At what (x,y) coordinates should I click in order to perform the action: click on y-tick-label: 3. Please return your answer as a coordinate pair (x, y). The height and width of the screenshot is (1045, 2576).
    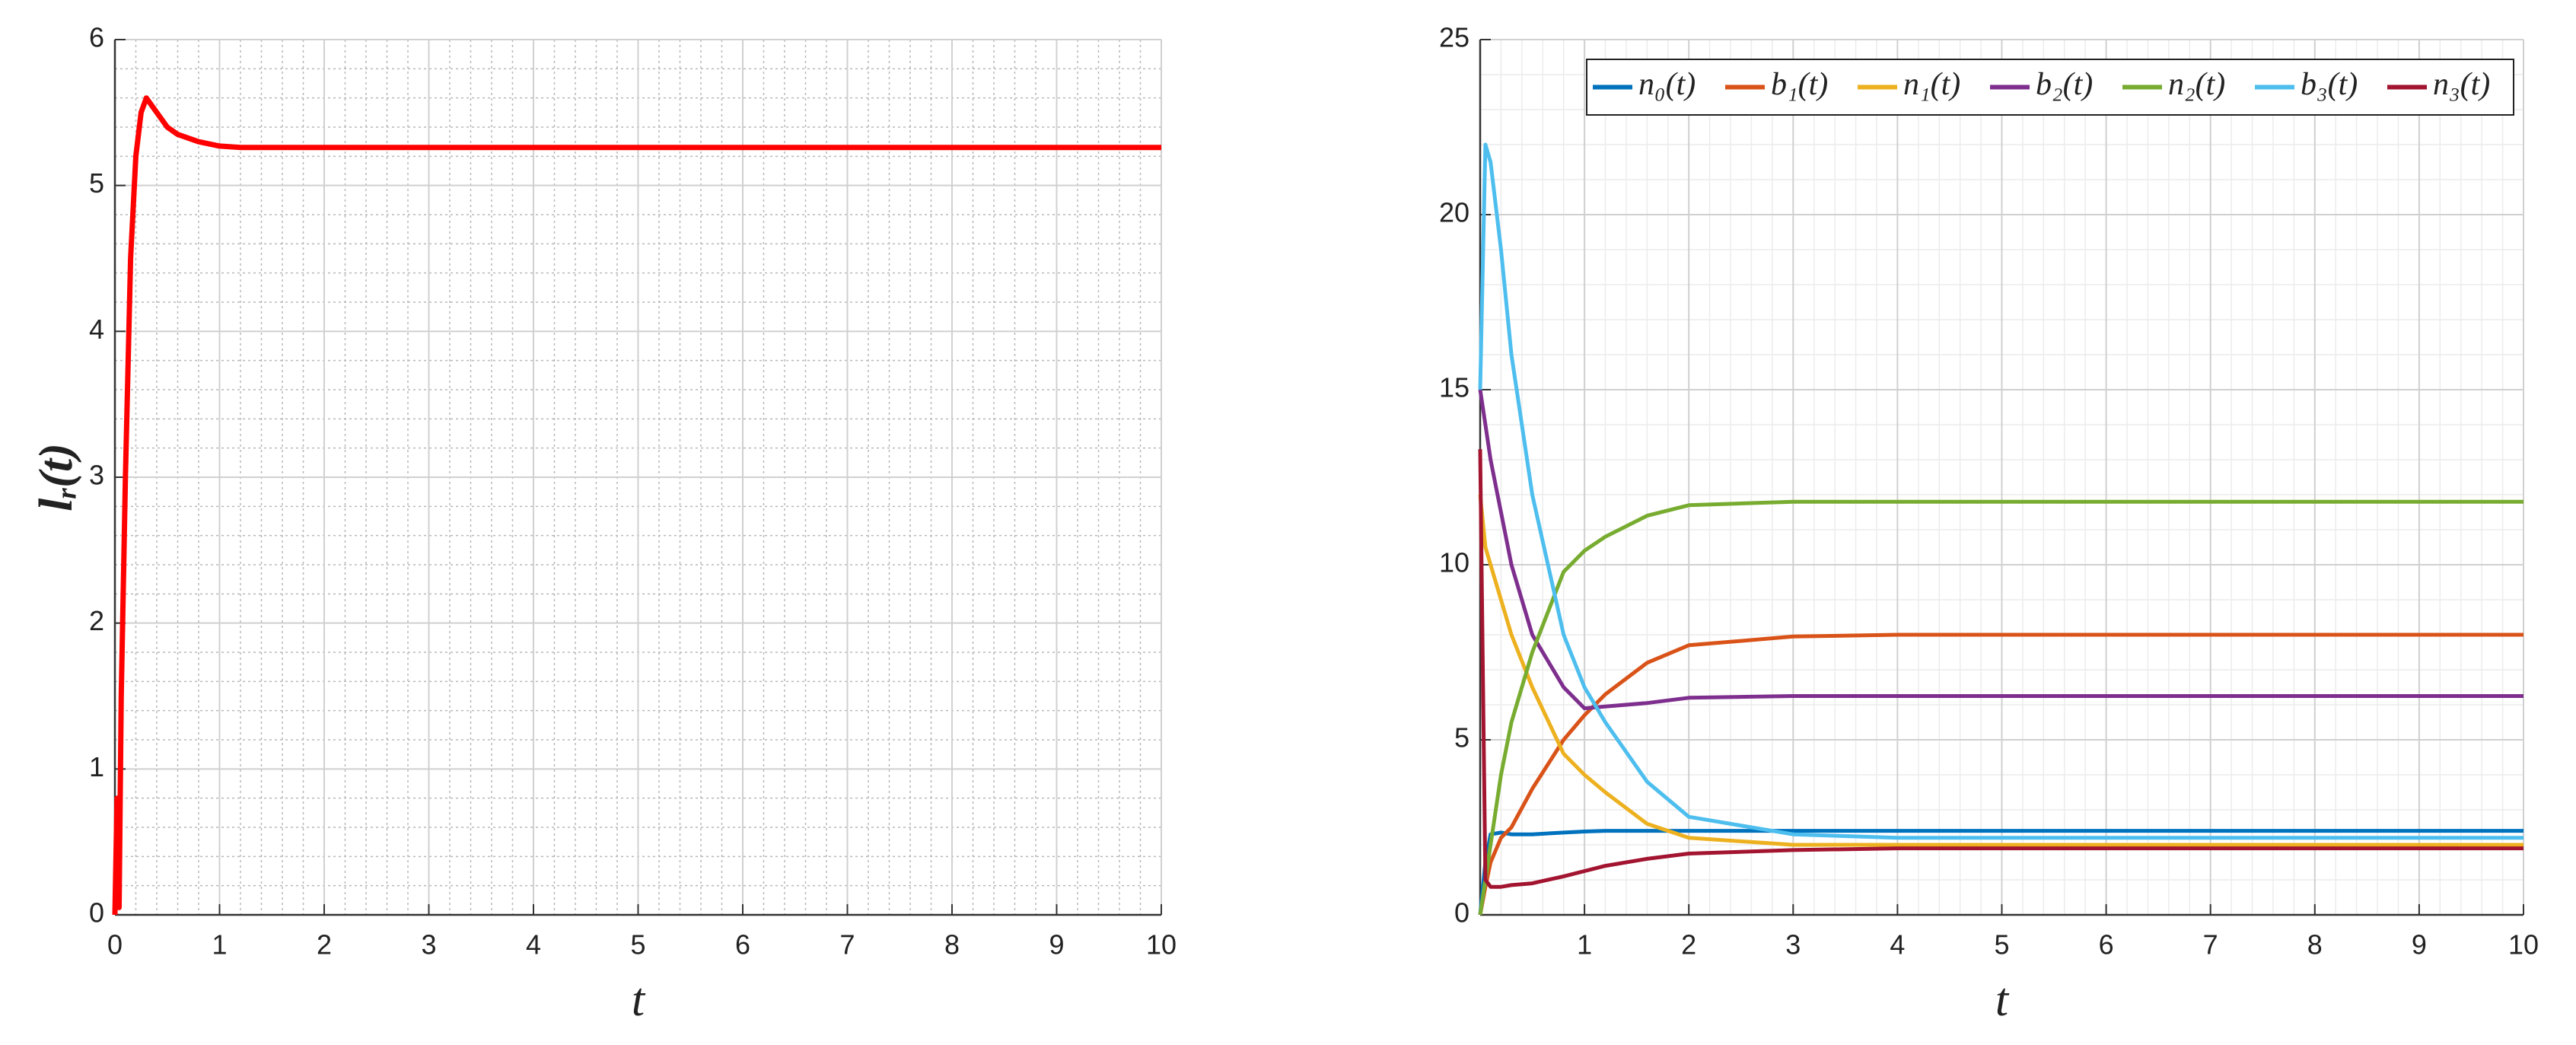
    Looking at the image, I should click on (96, 475).